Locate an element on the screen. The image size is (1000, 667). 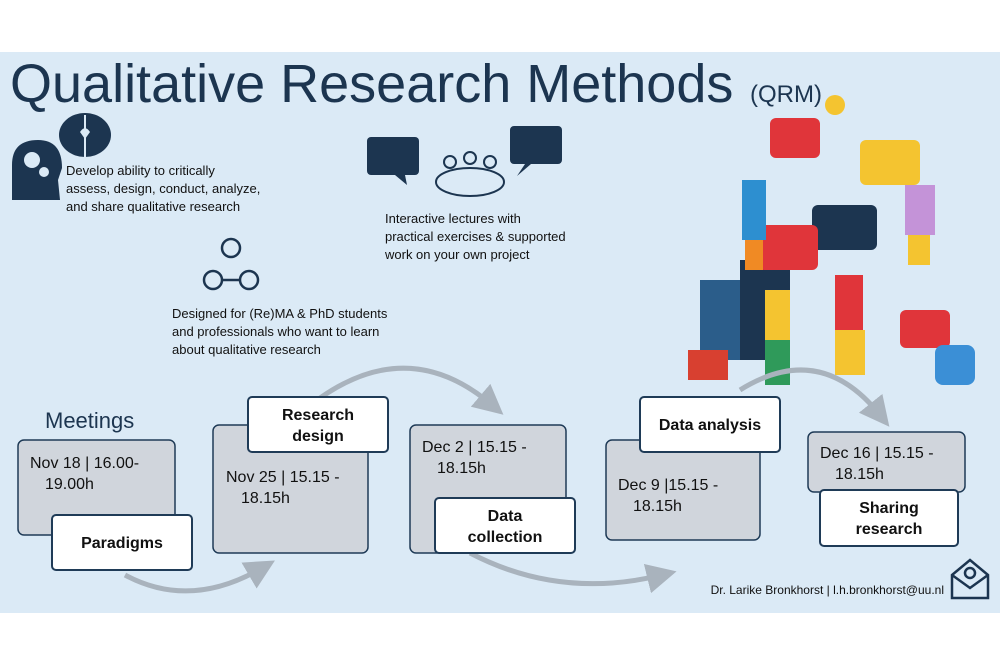
meeting-label: Data analysis is located at coordinates (710, 425).